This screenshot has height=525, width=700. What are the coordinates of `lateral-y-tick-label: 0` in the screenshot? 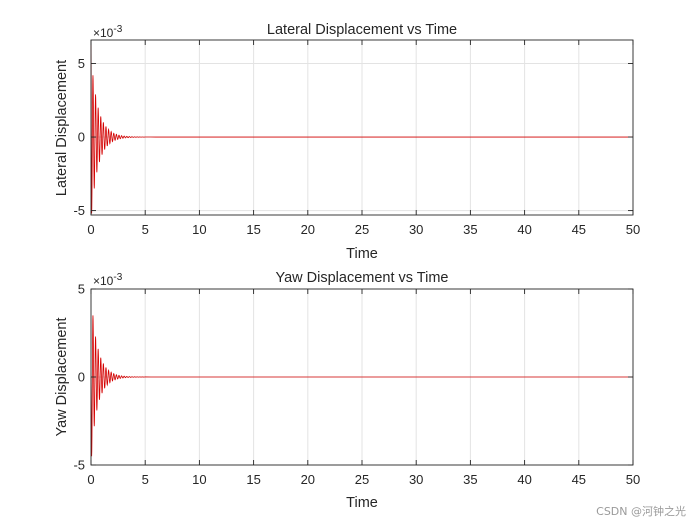 It's located at (81, 137).